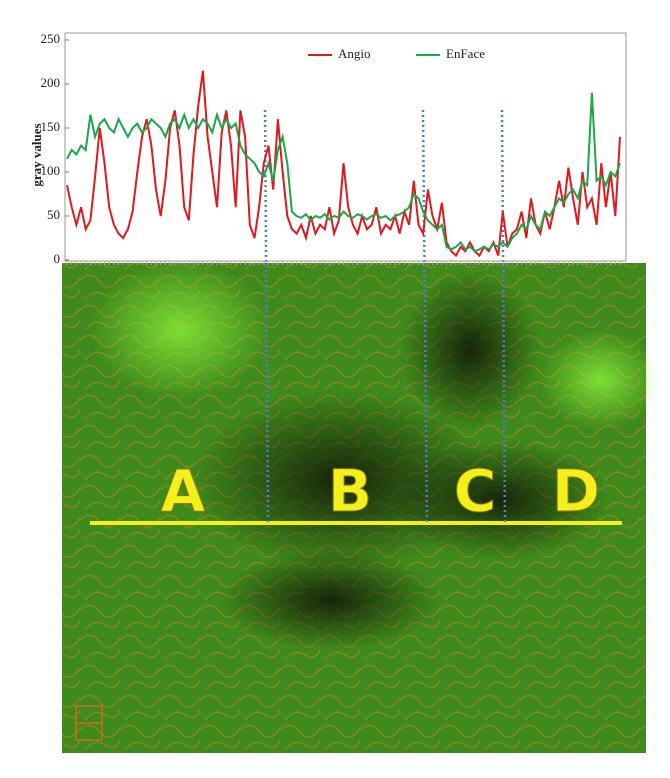 The image size is (670, 778). I want to click on y-tick-label: 100, so click(51, 170).